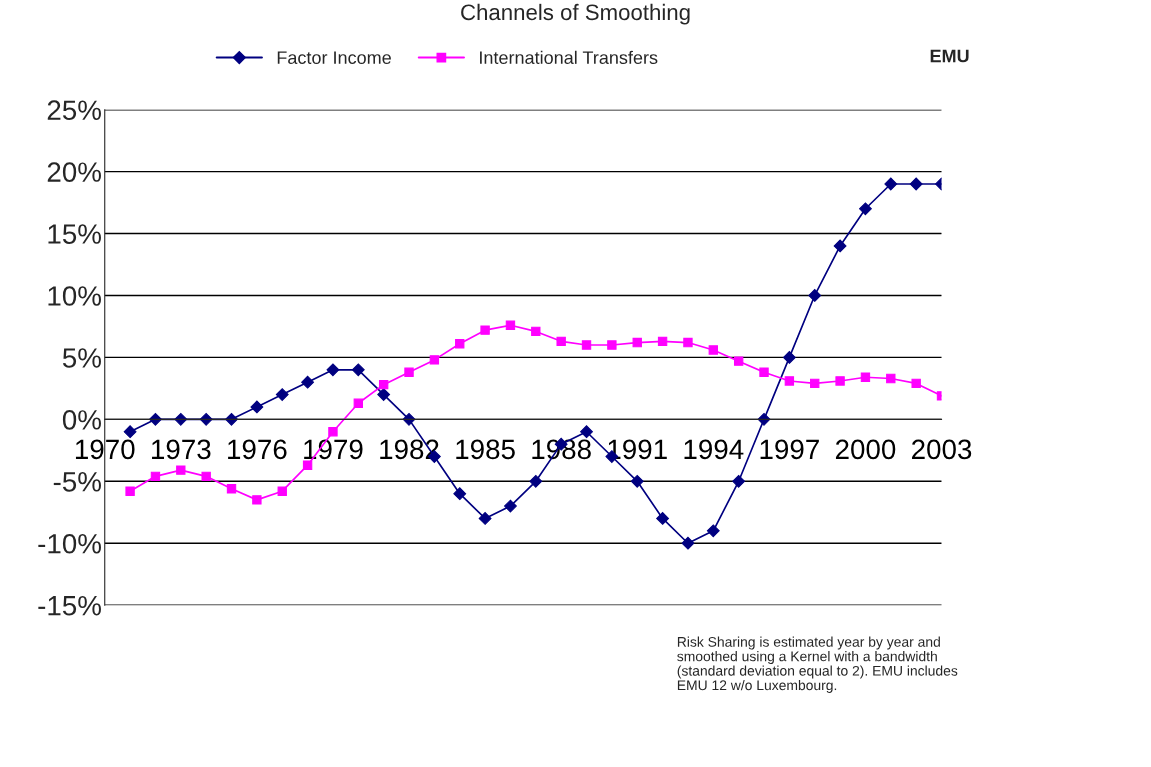  Describe the element at coordinates (569, 57) in the screenshot. I see `legend-label: International Transfers` at that location.